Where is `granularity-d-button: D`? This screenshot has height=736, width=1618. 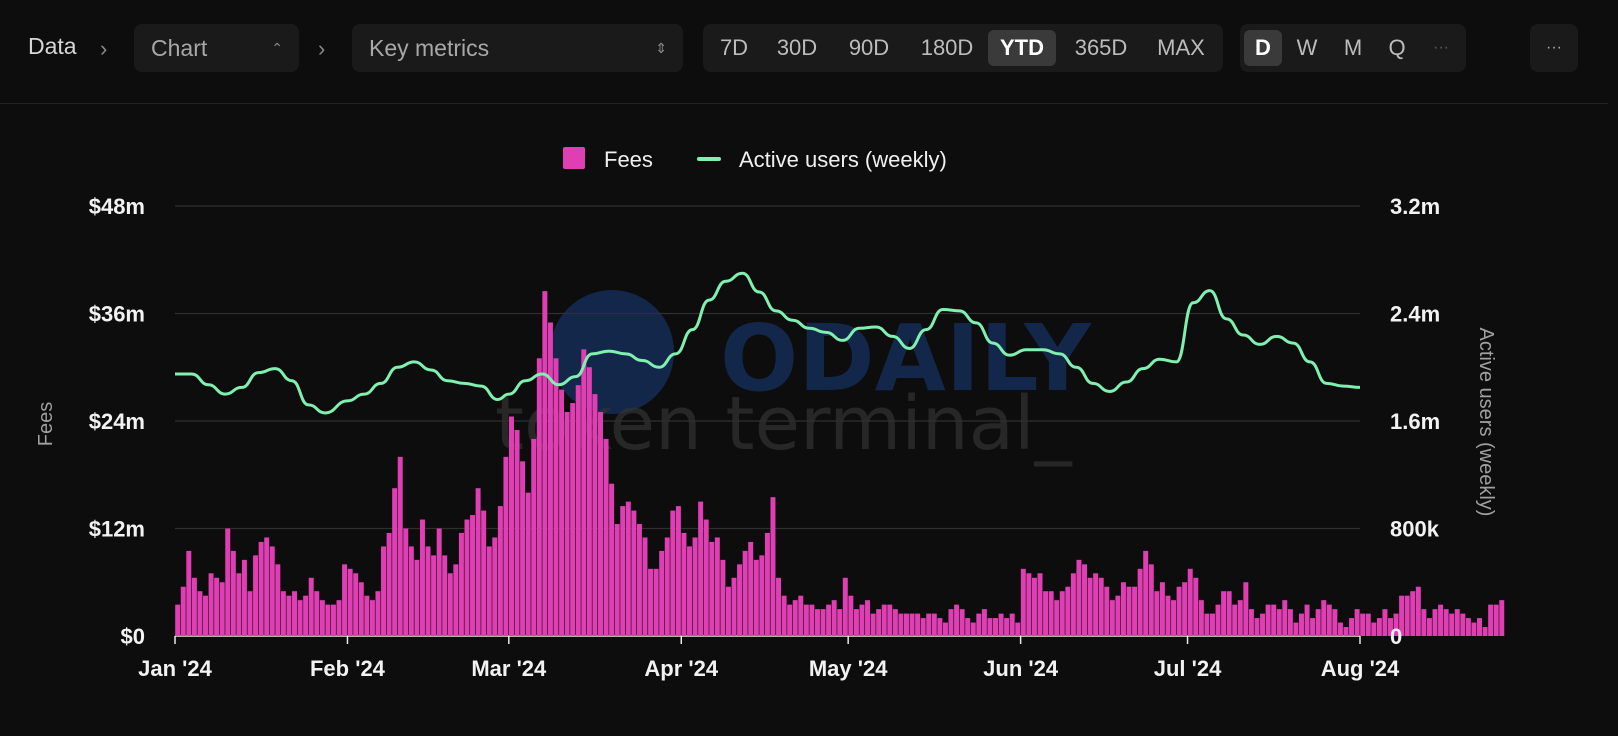
granularity-d-button: D is located at coordinates (1263, 48).